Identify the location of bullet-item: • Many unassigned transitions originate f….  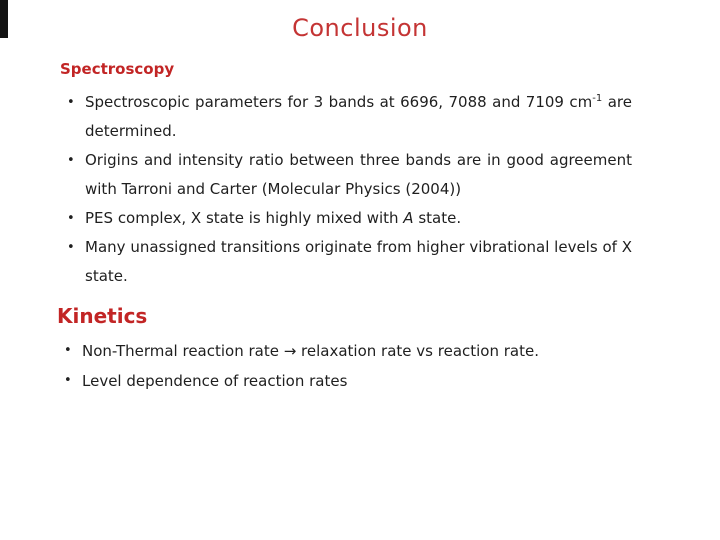
(348, 262).